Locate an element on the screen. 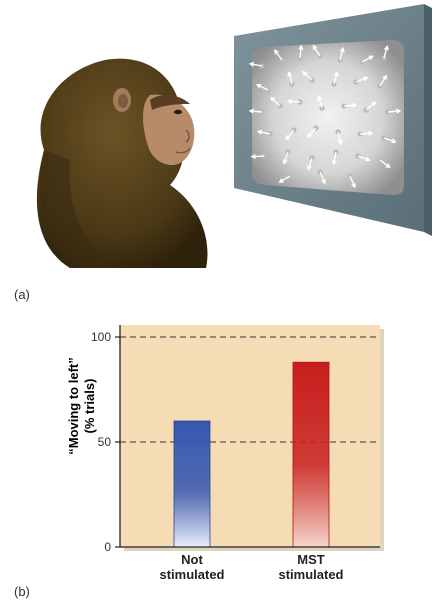 This screenshot has width=443, height=600. x-category-label: MST stimulated is located at coordinates (310, 567).